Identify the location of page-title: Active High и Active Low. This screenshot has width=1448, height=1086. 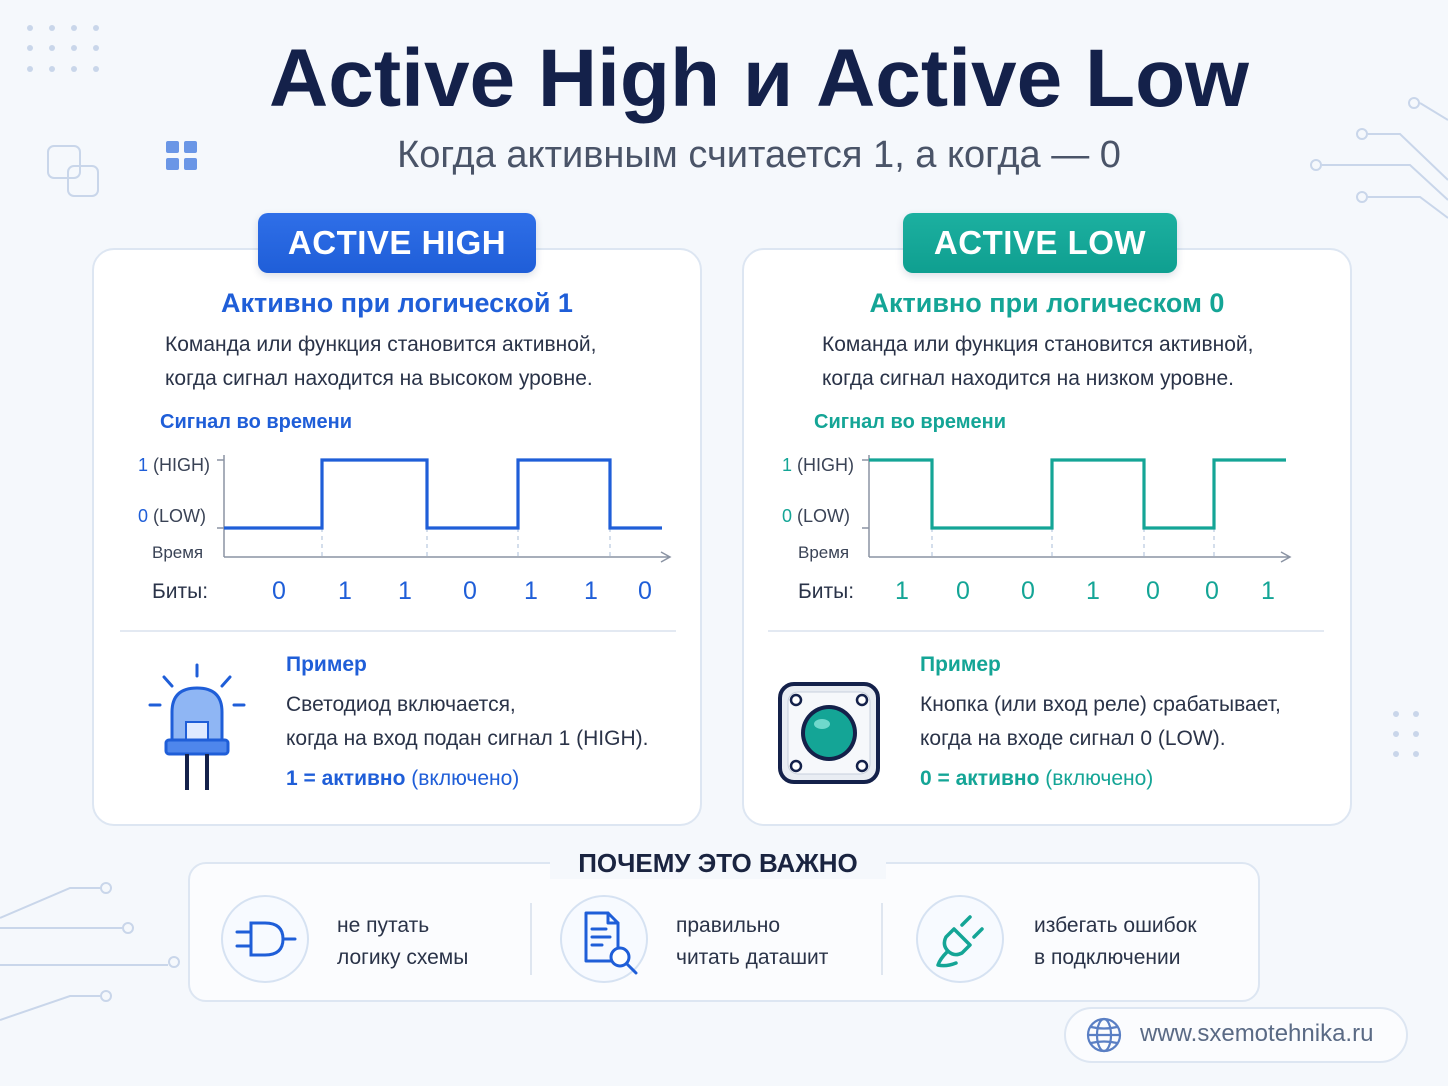
(759, 78).